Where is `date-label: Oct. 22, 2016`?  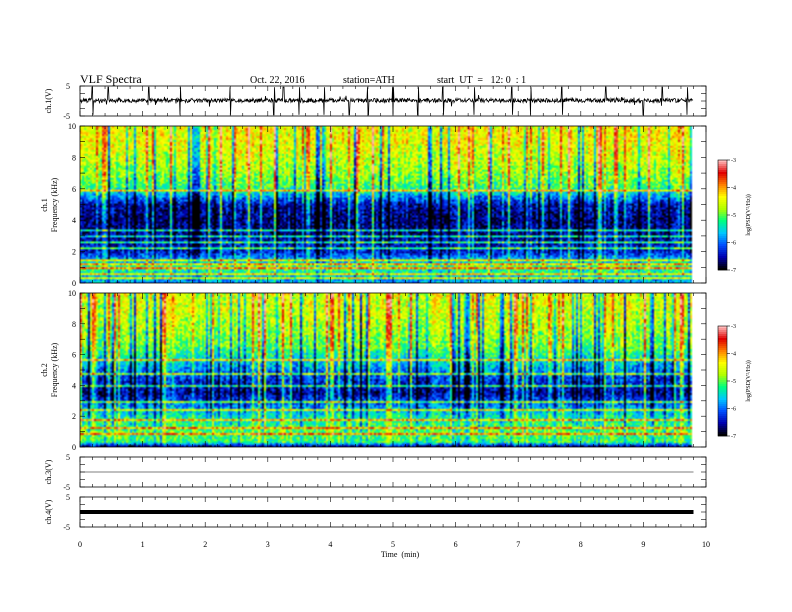 date-label: Oct. 22, 2016 is located at coordinates (277, 80).